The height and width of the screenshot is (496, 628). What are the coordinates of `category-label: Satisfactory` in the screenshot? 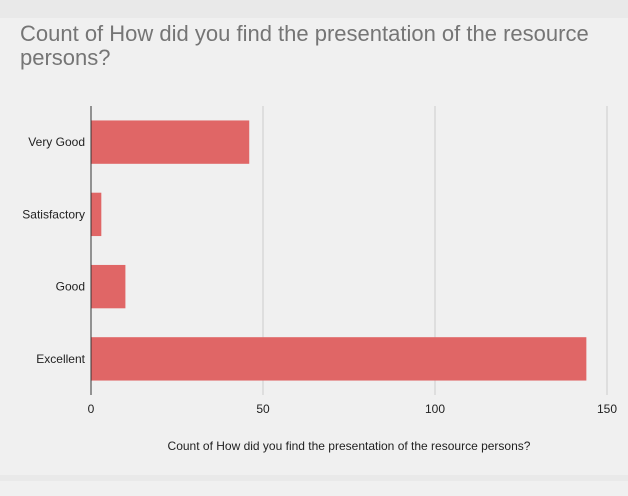 It's located at (53, 214).